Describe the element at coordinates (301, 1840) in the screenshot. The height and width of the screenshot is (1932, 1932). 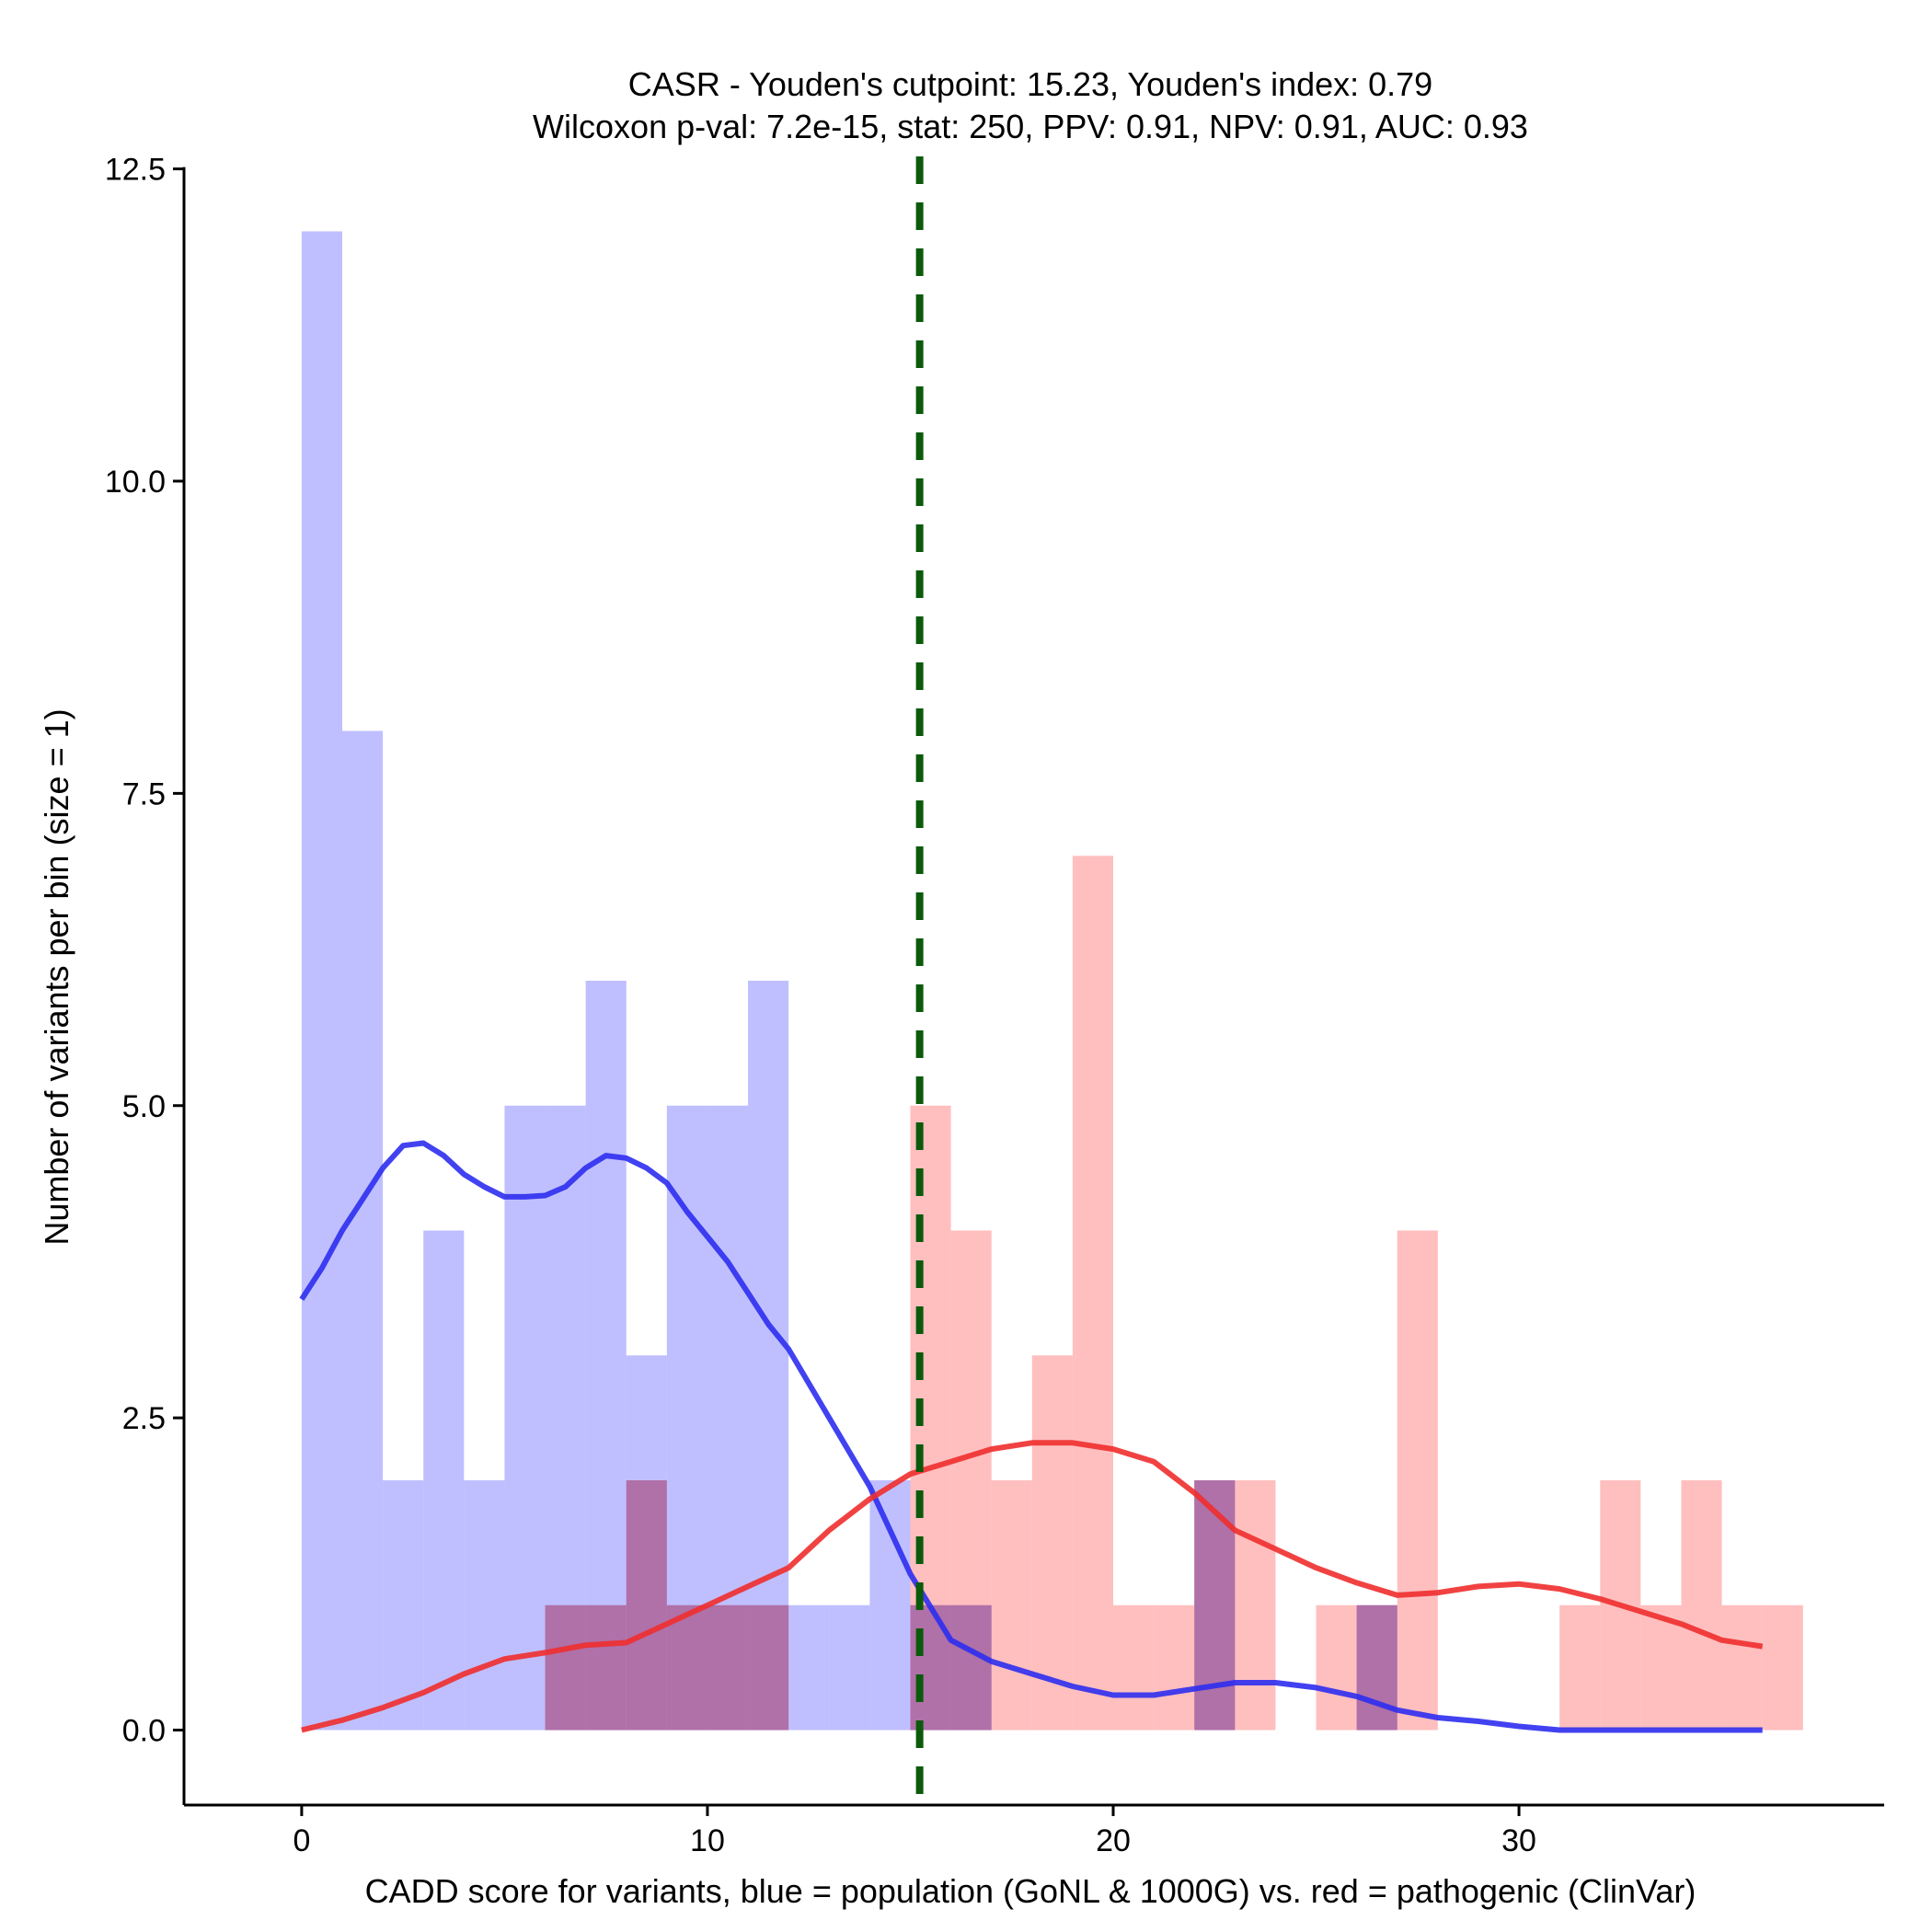
I see `x-tick-label: 0` at that location.